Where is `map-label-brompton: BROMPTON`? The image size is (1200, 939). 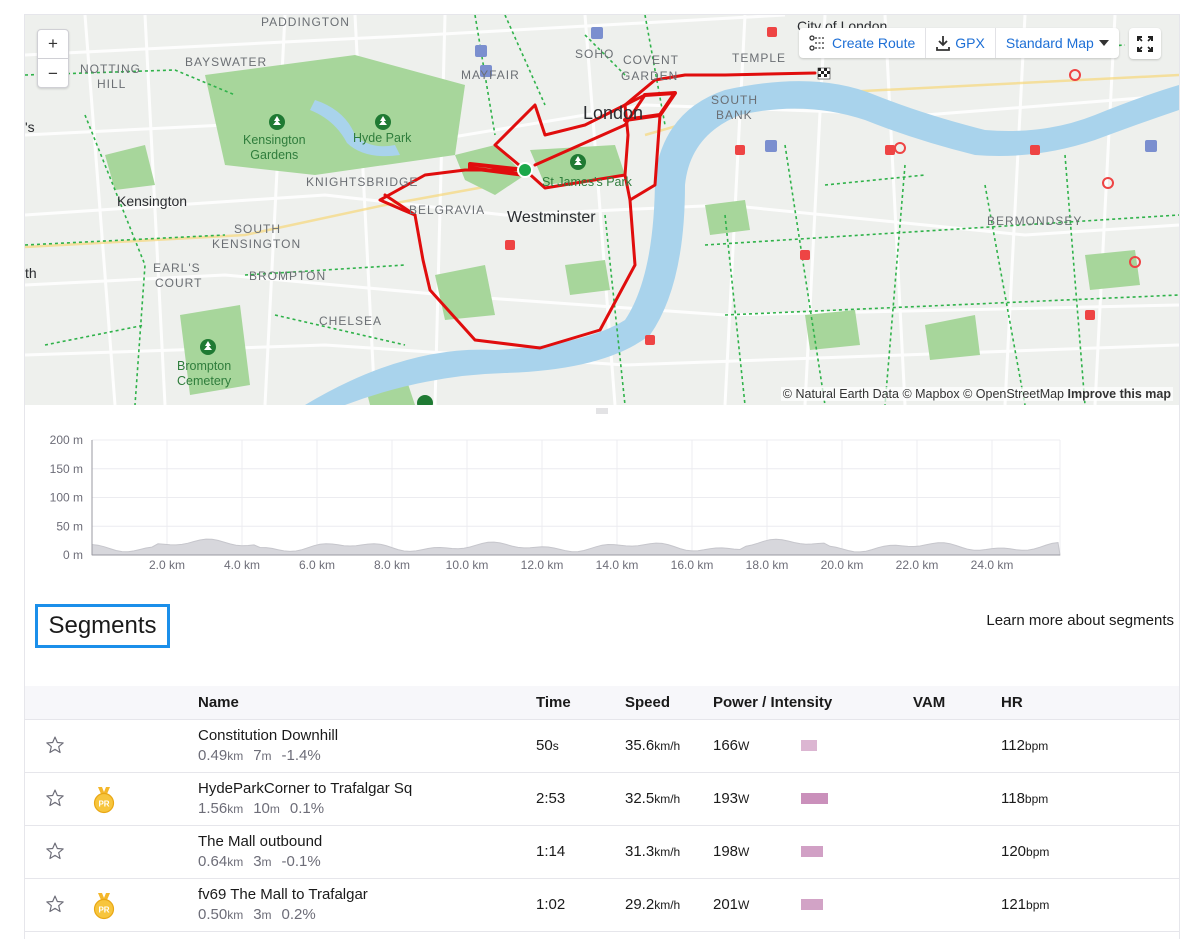
map-label-brompton: BROMPTON is located at coordinates (288, 276).